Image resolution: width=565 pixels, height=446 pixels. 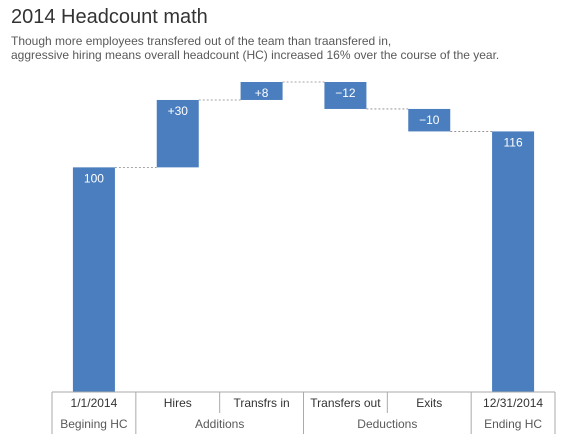 I want to click on bar-transfrs-in, so click(x=261, y=91).